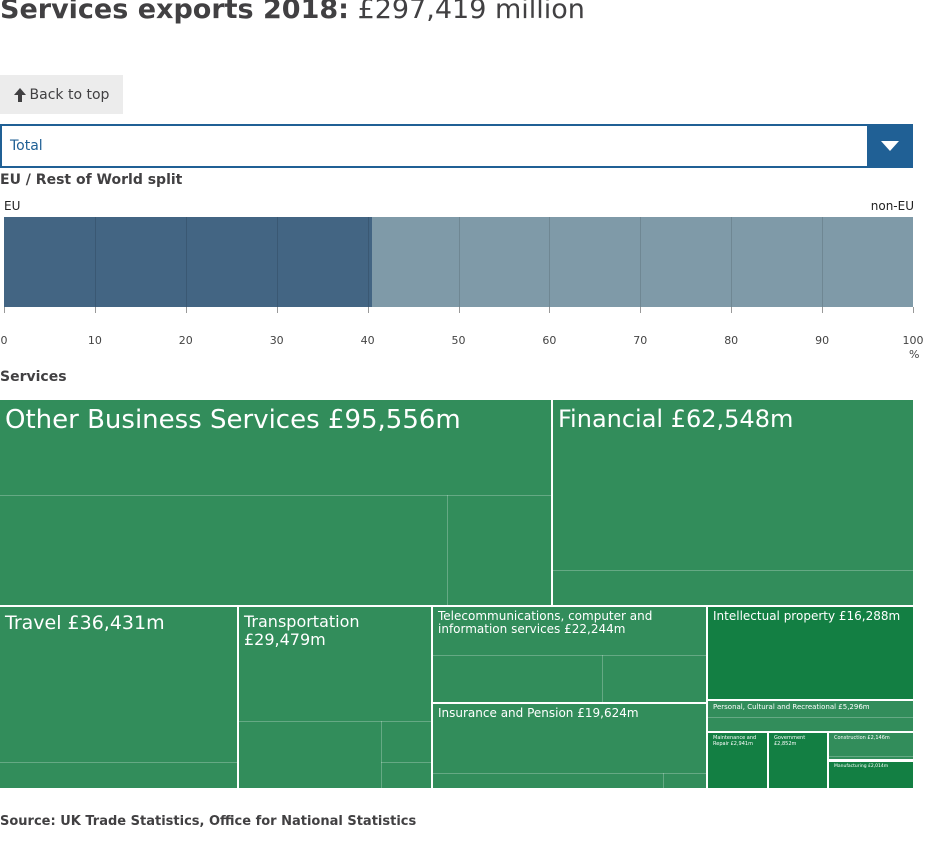 This screenshot has width=935, height=851. Describe the element at coordinates (26, 146) in the screenshot. I see `category-select-value: Total` at that location.